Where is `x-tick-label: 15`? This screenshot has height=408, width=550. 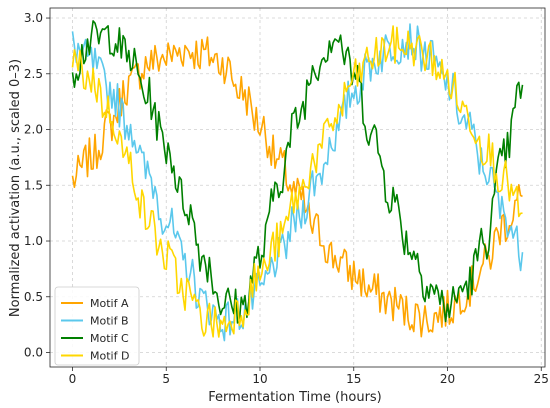 x-tick-label: 15 is located at coordinates (353, 379).